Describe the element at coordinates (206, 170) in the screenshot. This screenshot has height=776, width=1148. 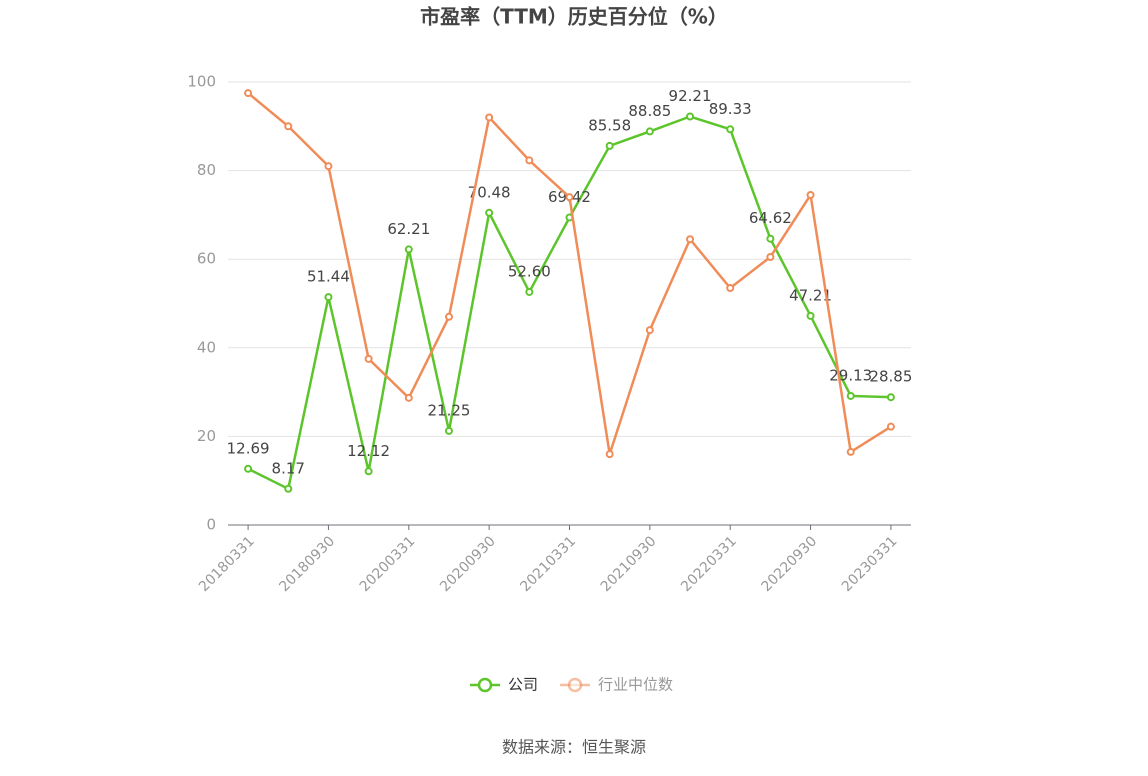
I see `y-tick-label: 80` at that location.